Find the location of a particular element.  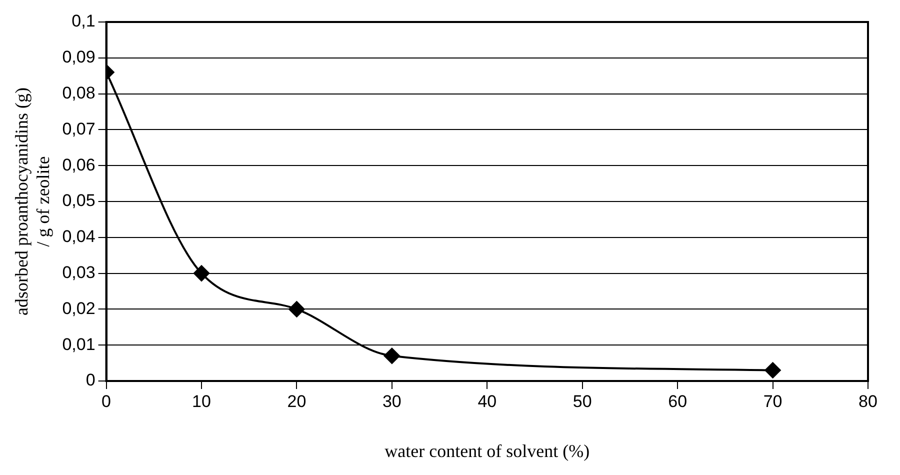

x-tick-label: 30 is located at coordinates (392, 401).